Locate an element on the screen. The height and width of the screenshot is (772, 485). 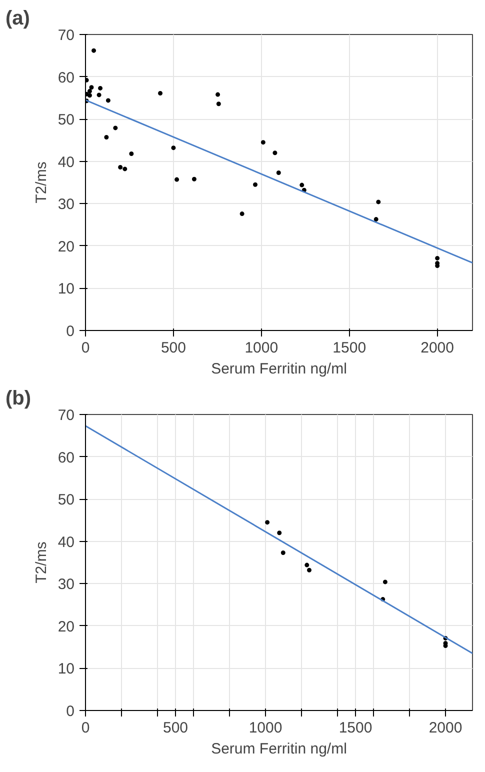
text: (a) is located at coordinates (18, 19).